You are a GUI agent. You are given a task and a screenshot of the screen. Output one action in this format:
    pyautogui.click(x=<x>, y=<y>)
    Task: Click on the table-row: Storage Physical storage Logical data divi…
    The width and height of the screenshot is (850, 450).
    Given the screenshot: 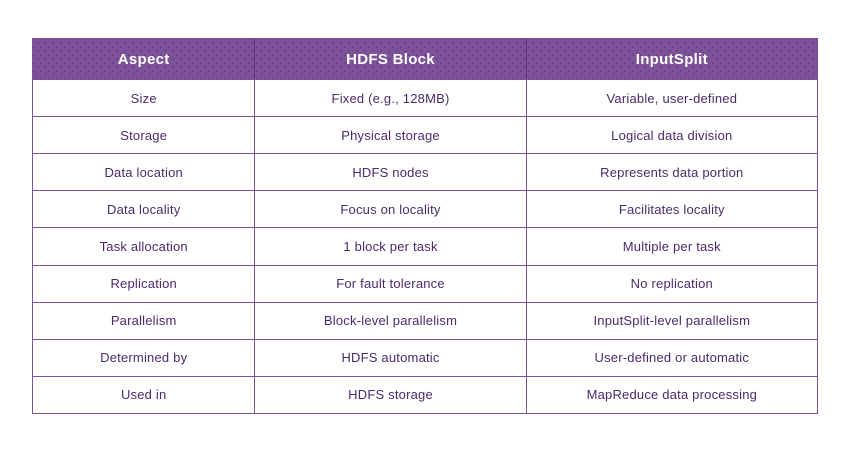 What is the action you would take?
    pyautogui.click(x=425, y=135)
    